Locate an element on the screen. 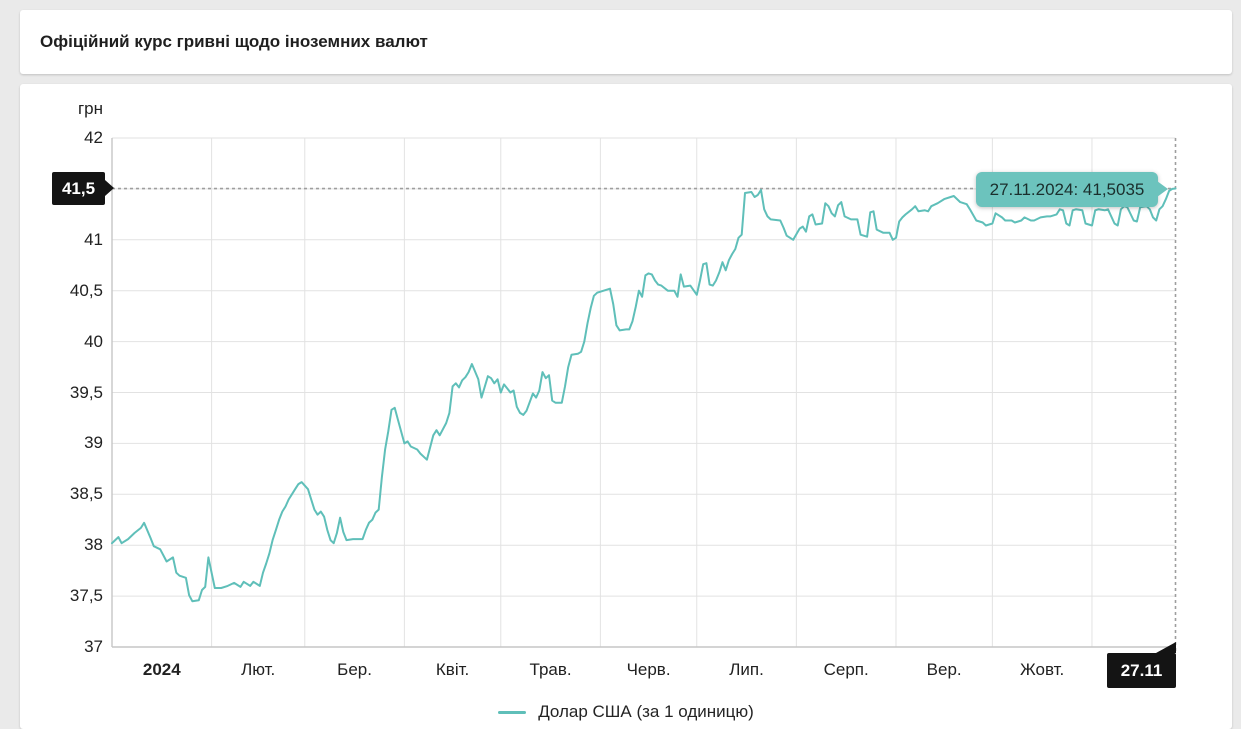 The image size is (1241, 729). y-tick-label: 41 is located at coordinates (93, 239).